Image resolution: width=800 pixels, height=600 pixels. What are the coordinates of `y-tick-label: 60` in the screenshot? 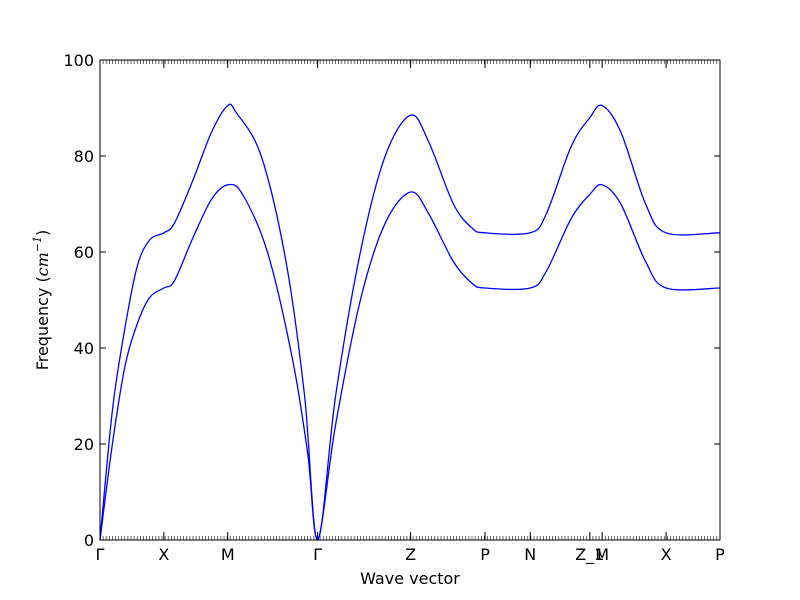 It's located at (84, 252).